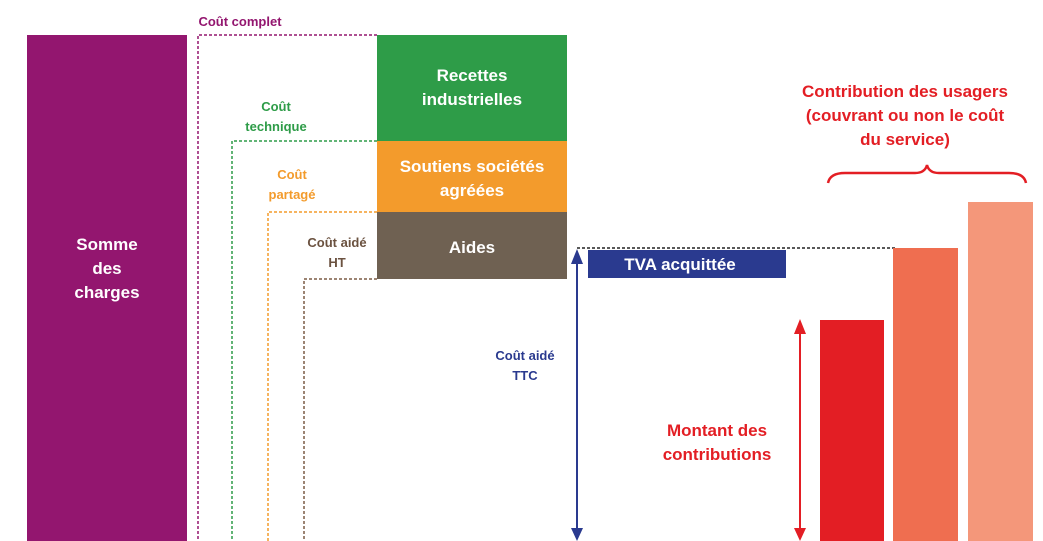 Image resolution: width=1043 pixels, height=541 pixels. What do you see at coordinates (679, 264) in the screenshot?
I see `label: TVA acquittée` at bounding box center [679, 264].